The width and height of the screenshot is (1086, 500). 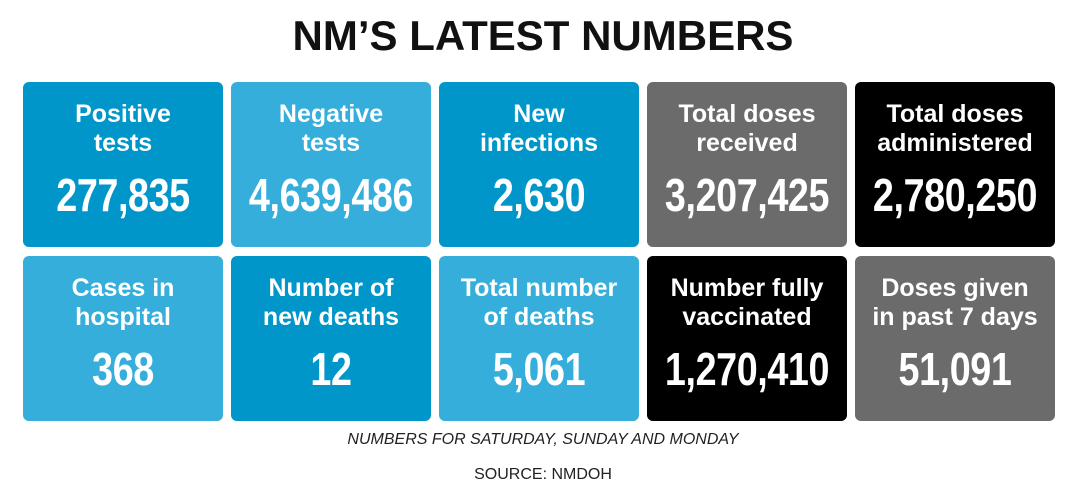 What do you see at coordinates (331, 195) in the screenshot?
I see `tile-value: 4,639,486` at bounding box center [331, 195].